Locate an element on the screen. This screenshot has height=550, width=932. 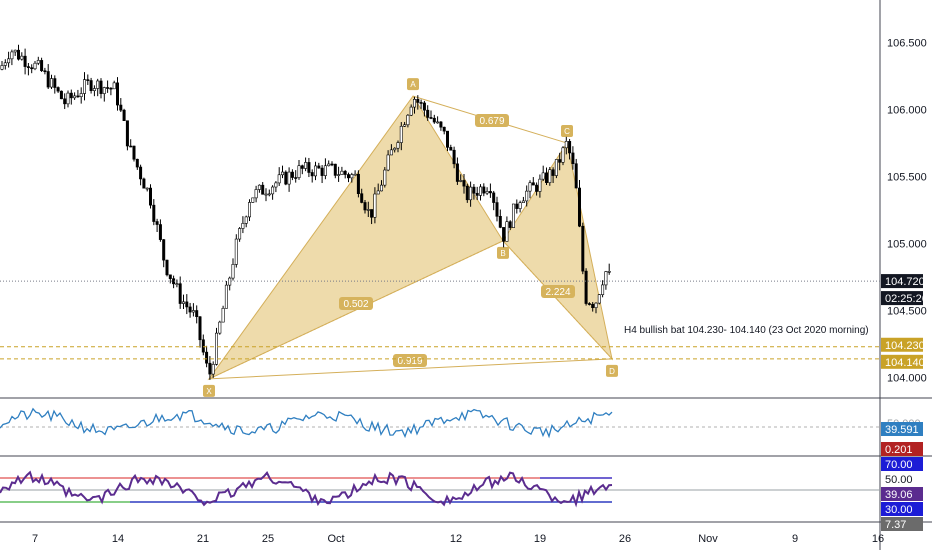
last-price-tag-bg is located at coordinates (902, 281).